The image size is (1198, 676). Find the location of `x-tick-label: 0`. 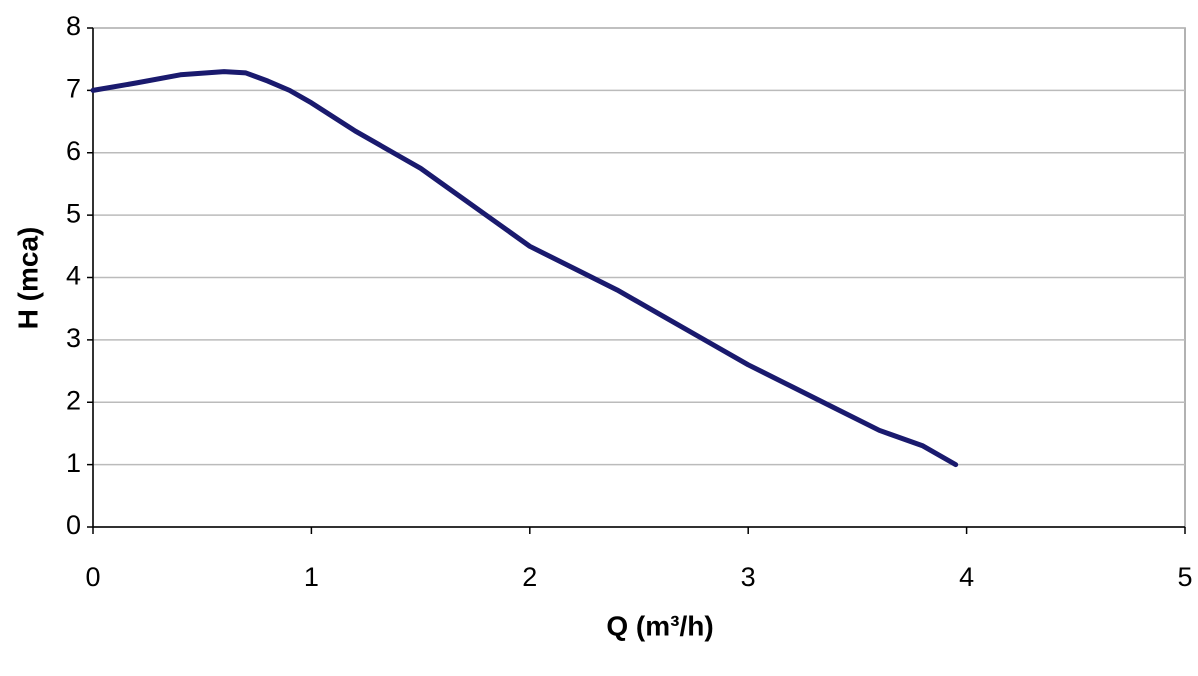

x-tick-label: 0 is located at coordinates (92, 577).